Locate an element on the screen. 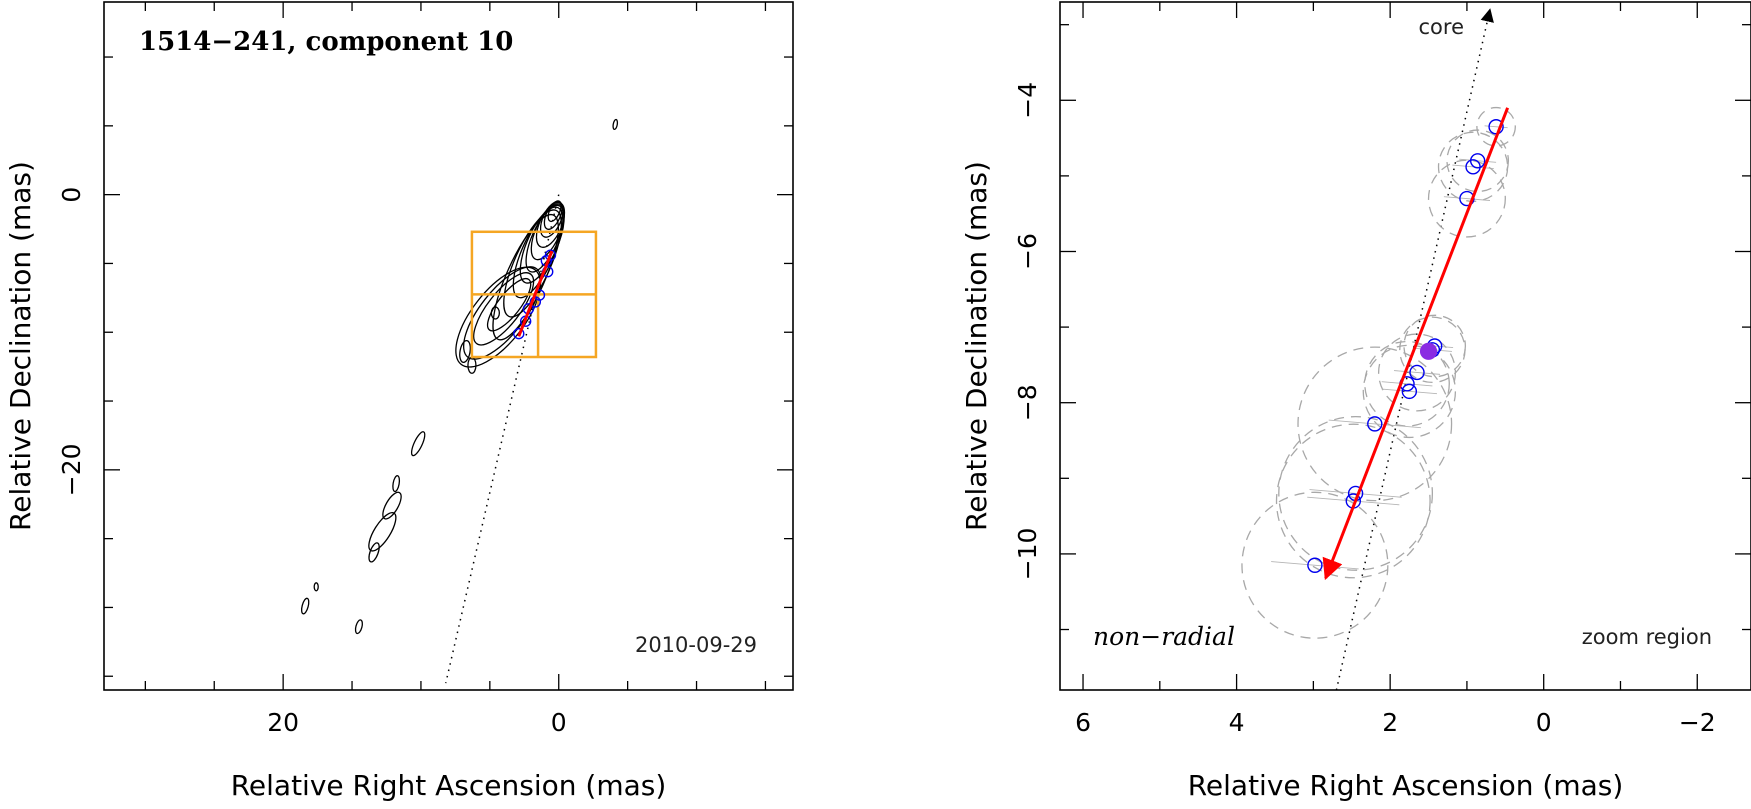 The width and height of the screenshot is (1751, 809). epoch-label: 2010-09-29 is located at coordinates (696, 645).